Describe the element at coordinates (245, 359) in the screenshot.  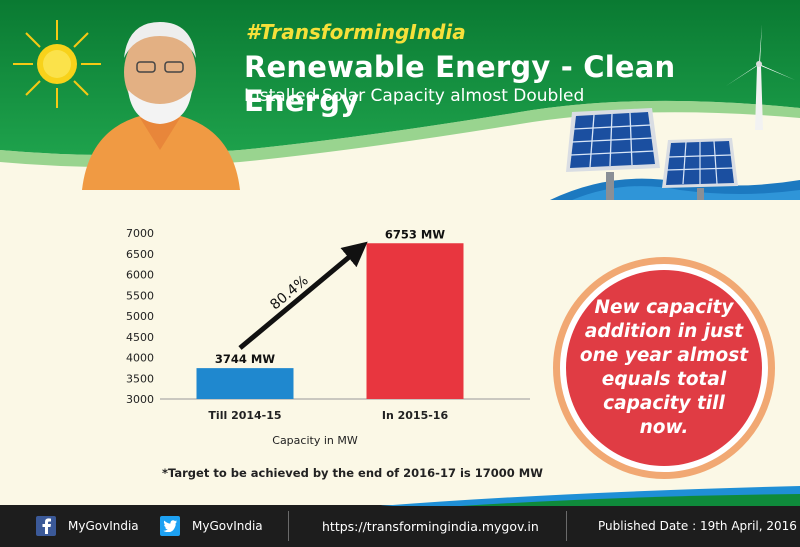
I see `bar-value-label: 3744 MW` at that location.